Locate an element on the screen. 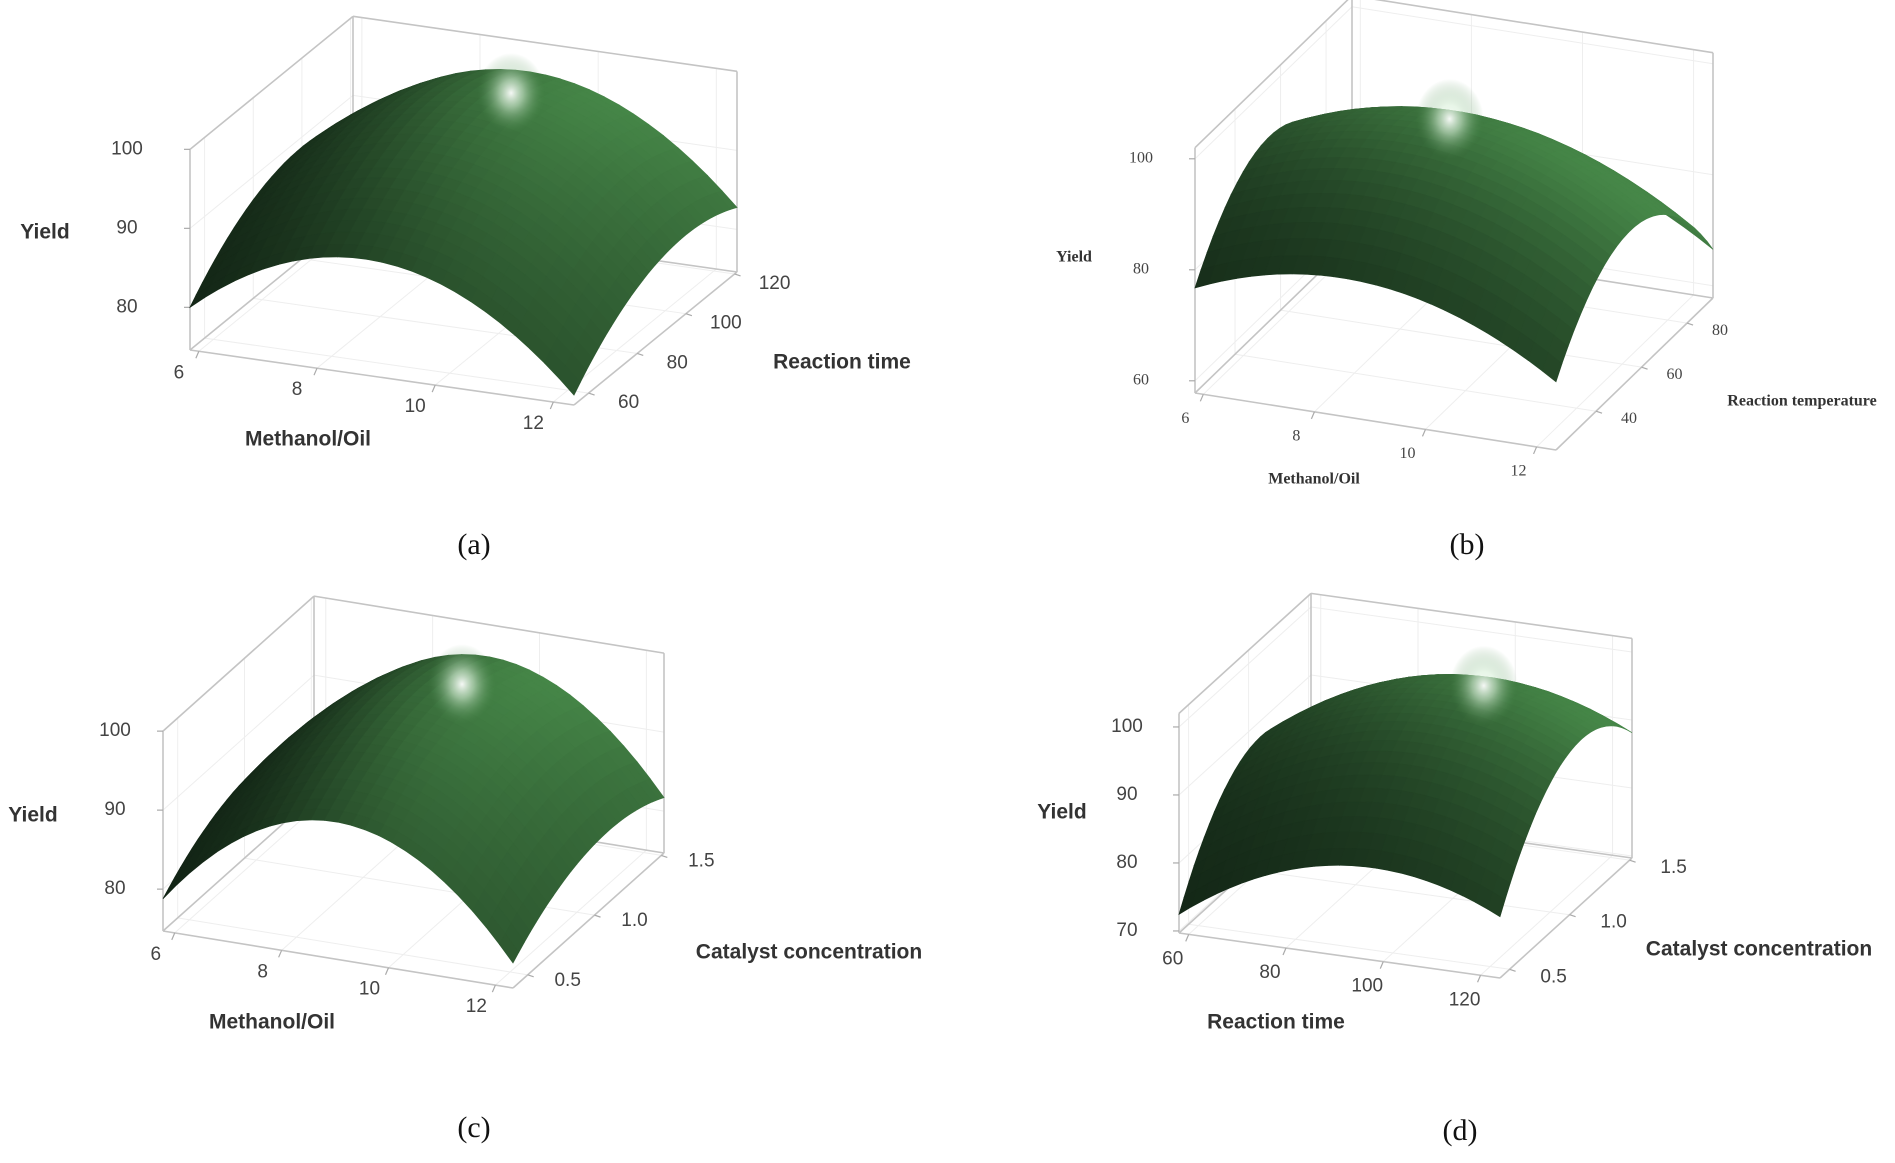 The width and height of the screenshot is (1895, 1163). panel-caption: (d) is located at coordinates (1460, 1130).